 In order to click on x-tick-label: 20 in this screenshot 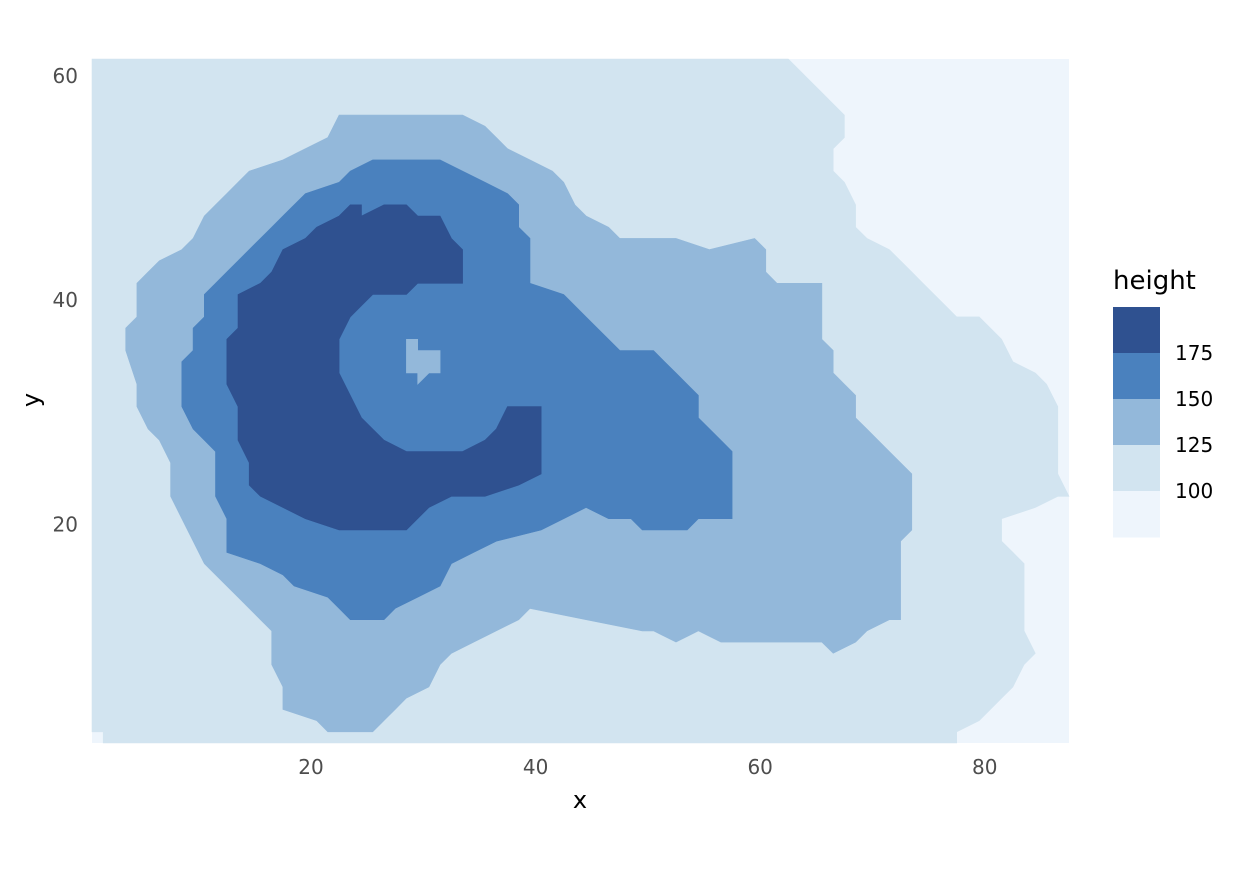, I will do `click(310, 767)`.